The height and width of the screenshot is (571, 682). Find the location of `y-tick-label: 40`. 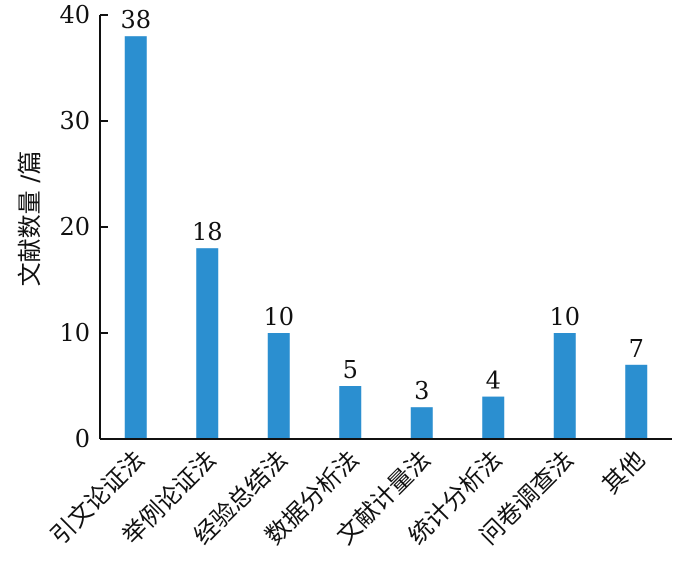

y-tick-label: 40 is located at coordinates (74, 15).